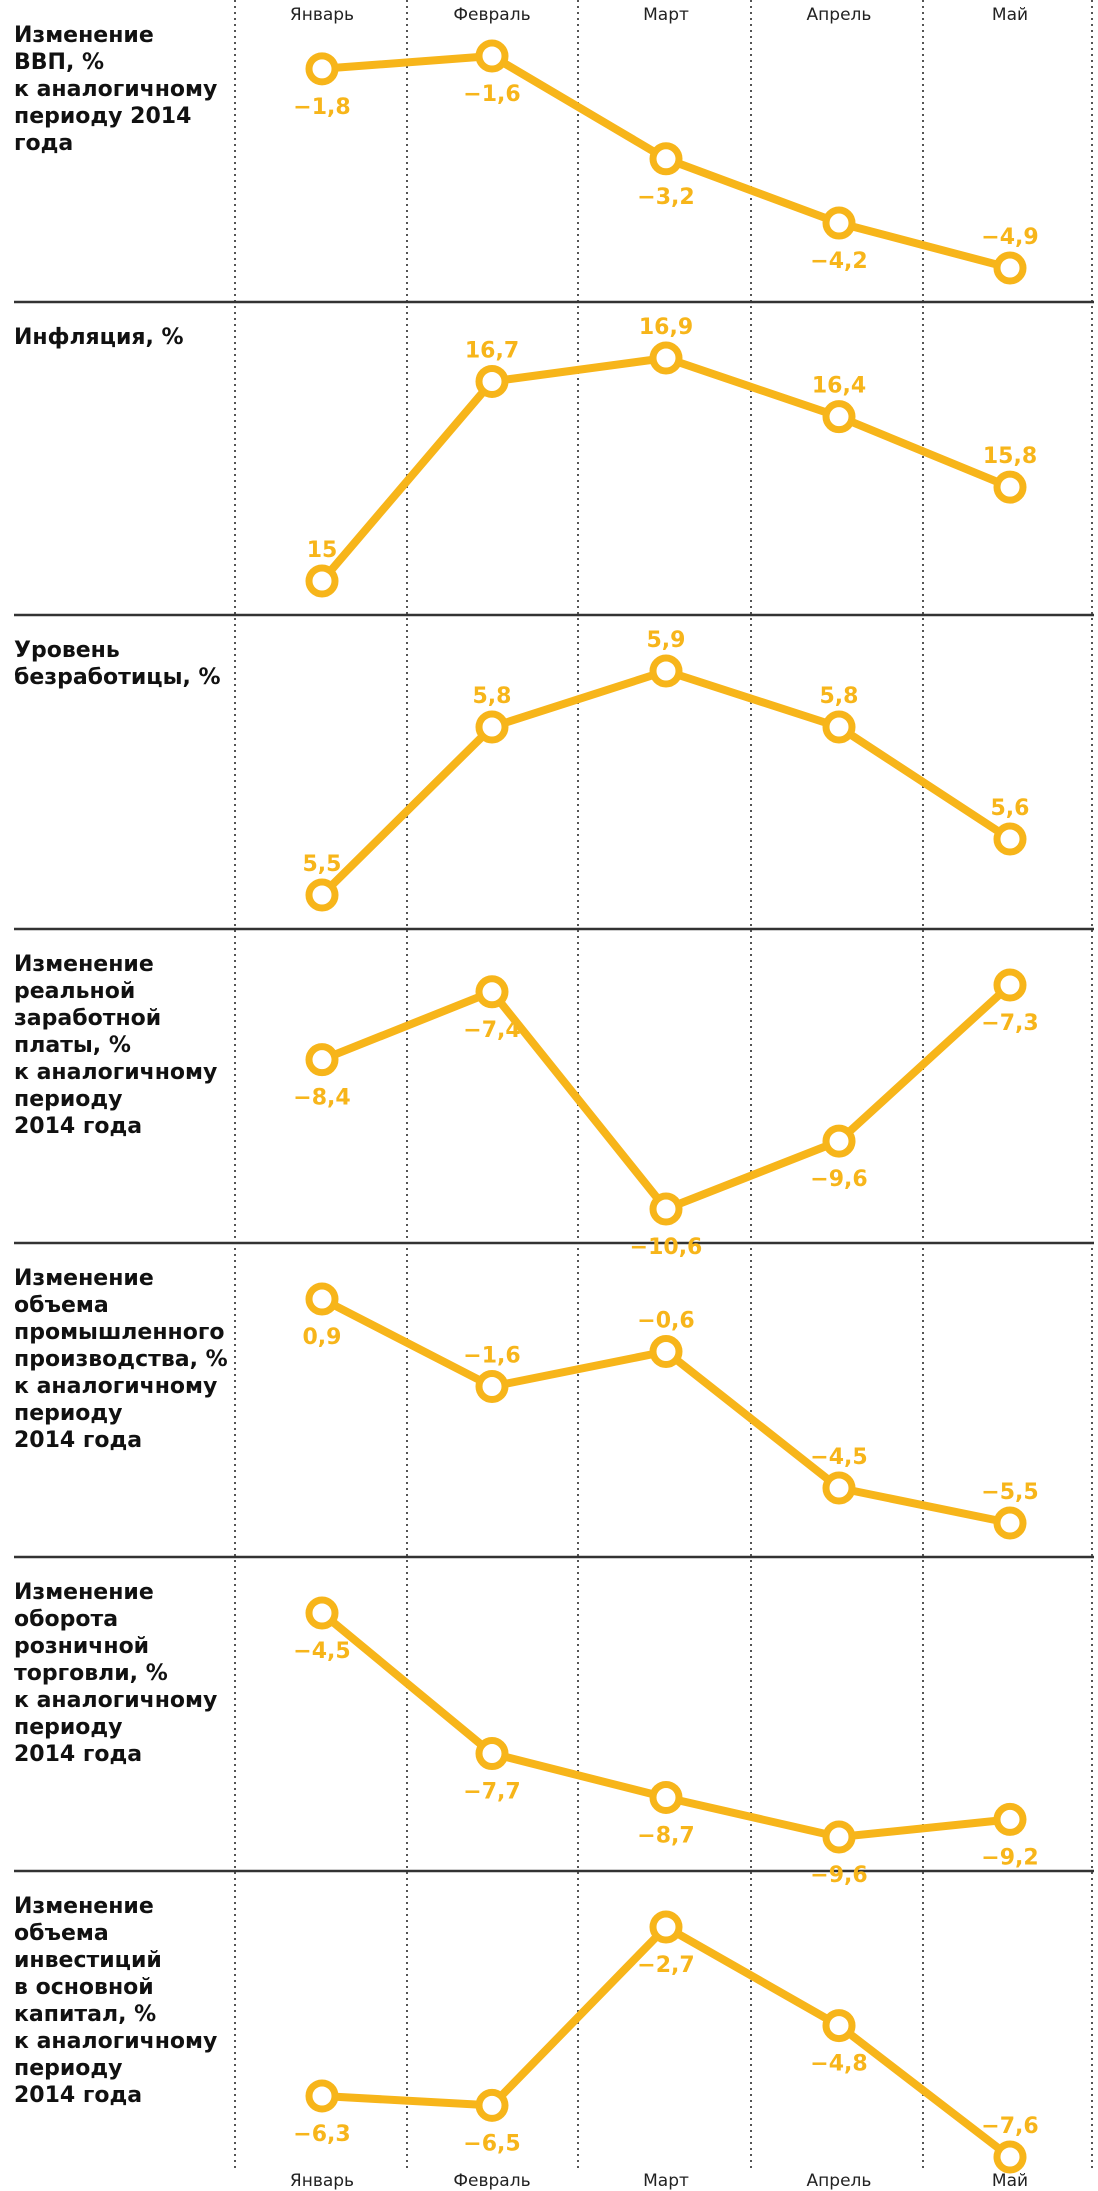 This screenshot has width=1098, height=2191. I want to click on panel-title: Инфляция, %, so click(99, 337).